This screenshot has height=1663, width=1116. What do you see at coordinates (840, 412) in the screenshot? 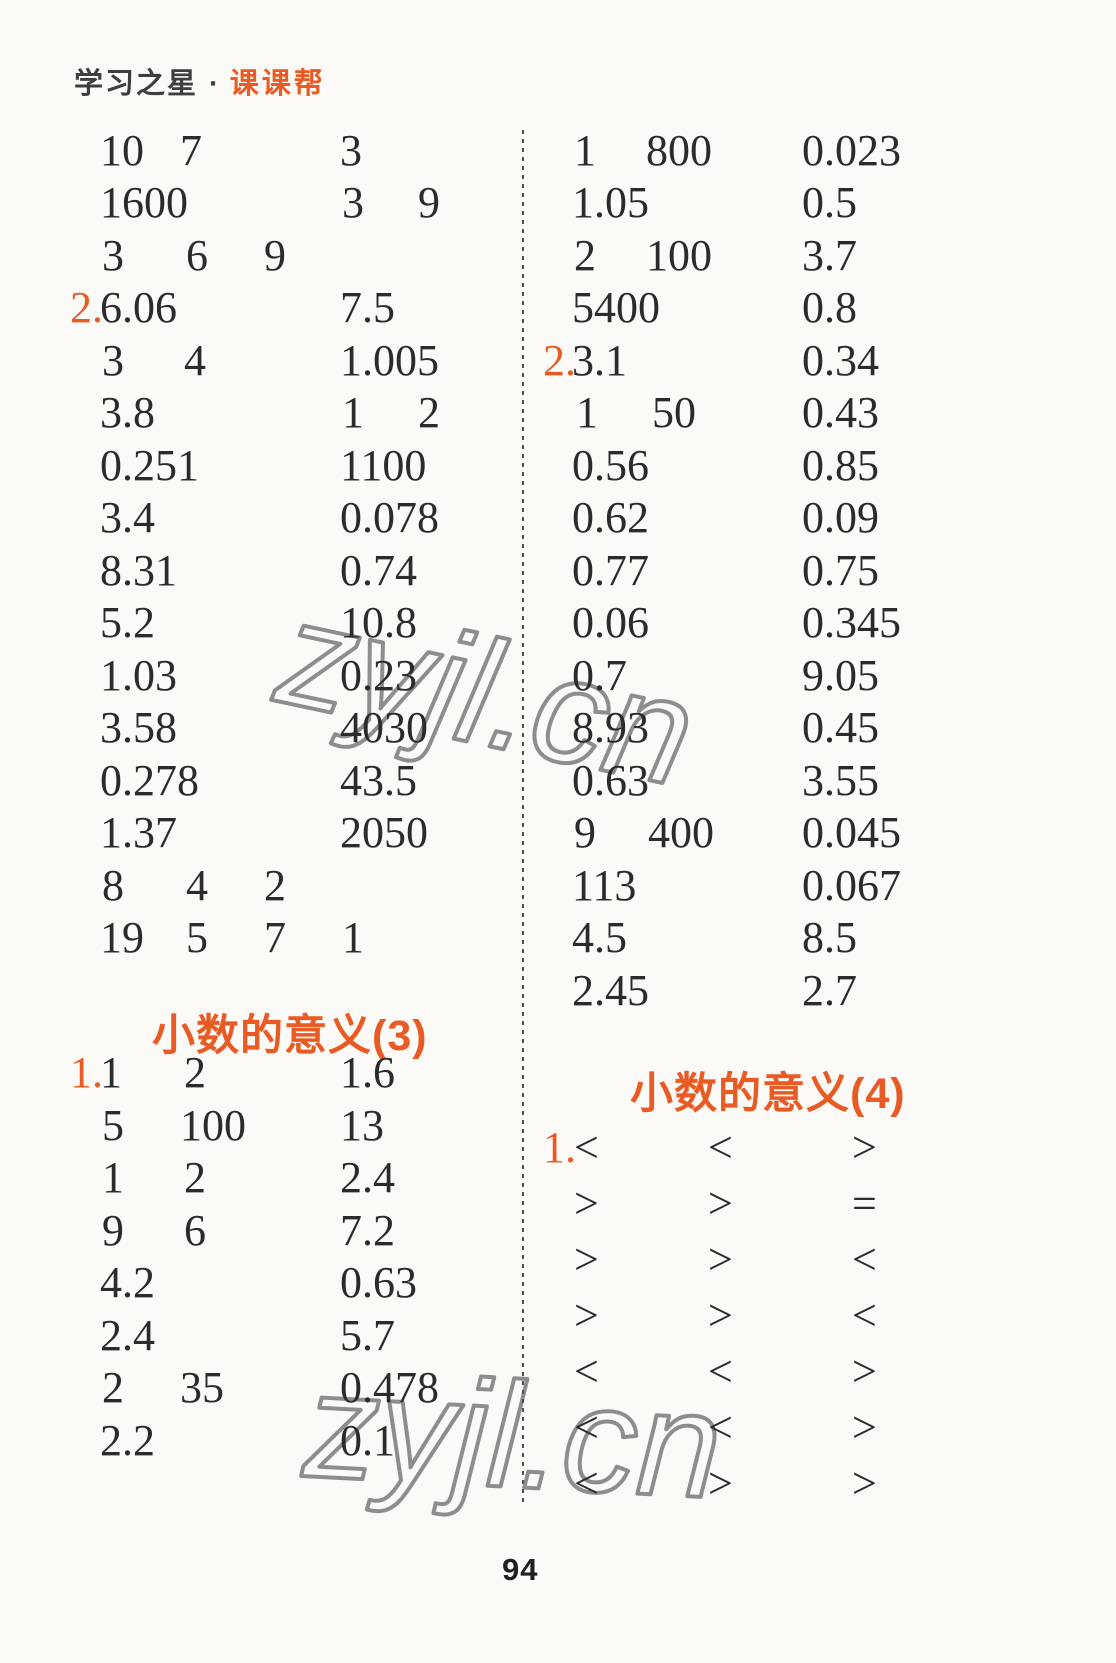
I see `answer-value: 0.43` at bounding box center [840, 412].